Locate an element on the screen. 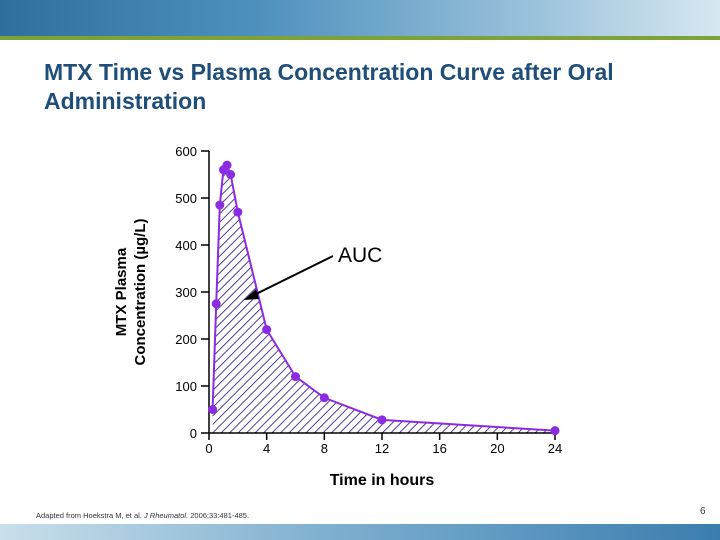 The width and height of the screenshot is (720, 540). y-tick-label-600: 600 is located at coordinates (186, 151).